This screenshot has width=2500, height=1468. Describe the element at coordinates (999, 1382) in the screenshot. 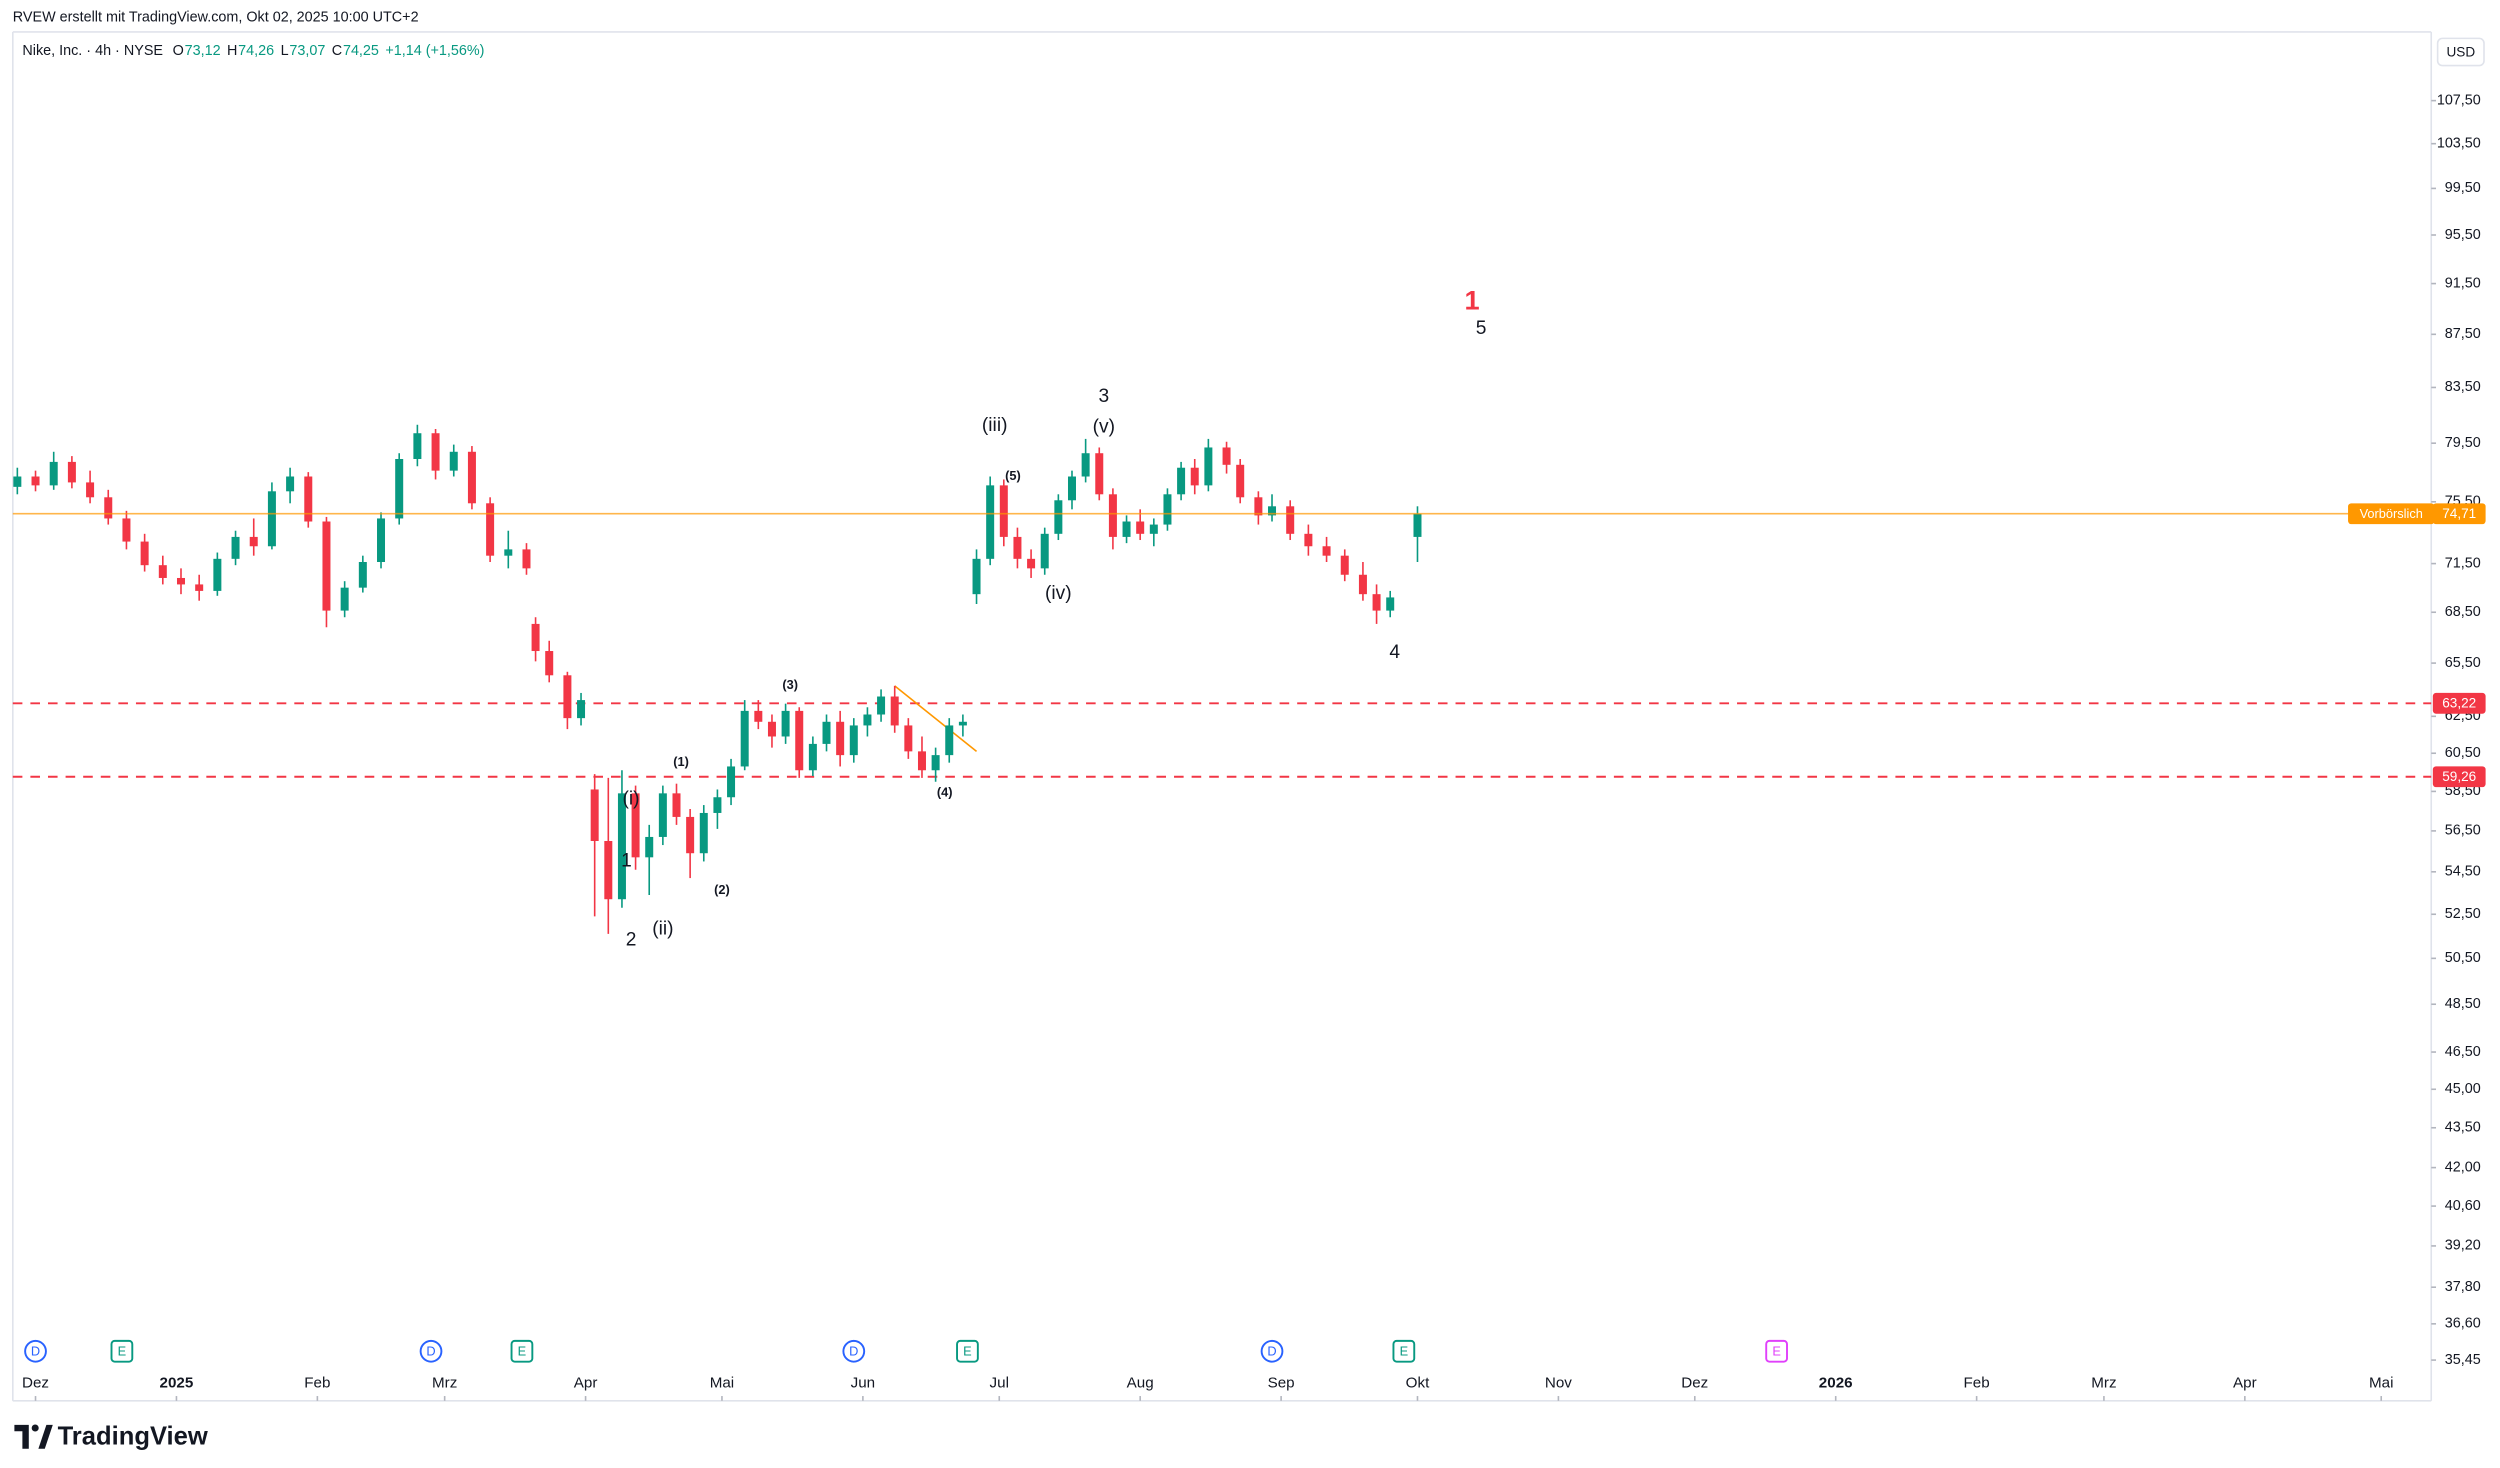

I see `x-tick-label: Jul` at that location.